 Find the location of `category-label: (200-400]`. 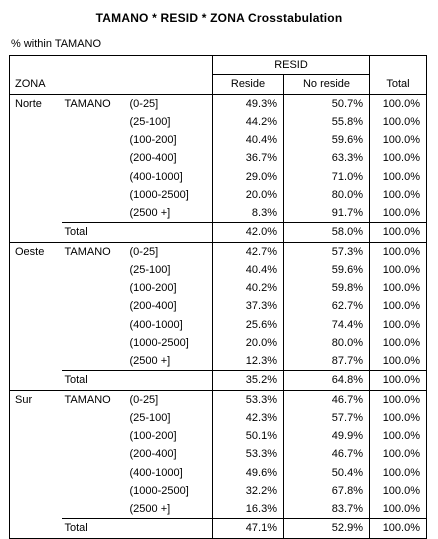

category-label: (200-400] is located at coordinates (153, 454).